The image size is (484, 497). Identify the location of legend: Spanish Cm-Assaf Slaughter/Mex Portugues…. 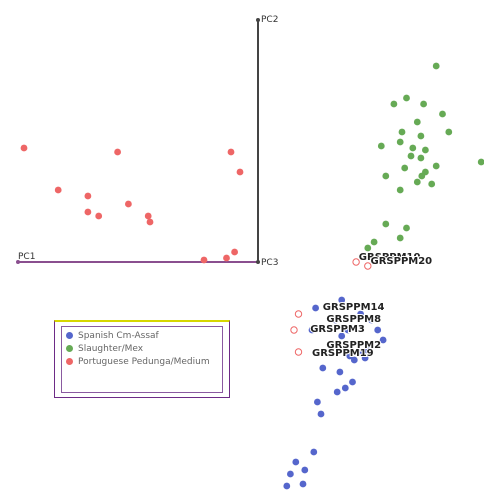
(142, 359).